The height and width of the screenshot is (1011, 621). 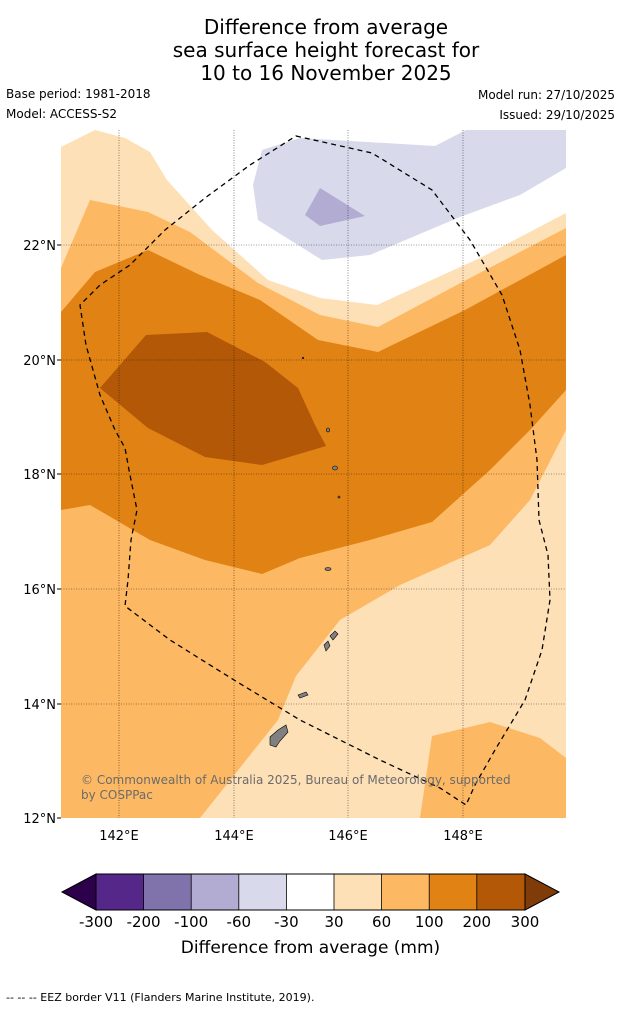 I want to click on colorbar-frame, so click(x=310, y=892).